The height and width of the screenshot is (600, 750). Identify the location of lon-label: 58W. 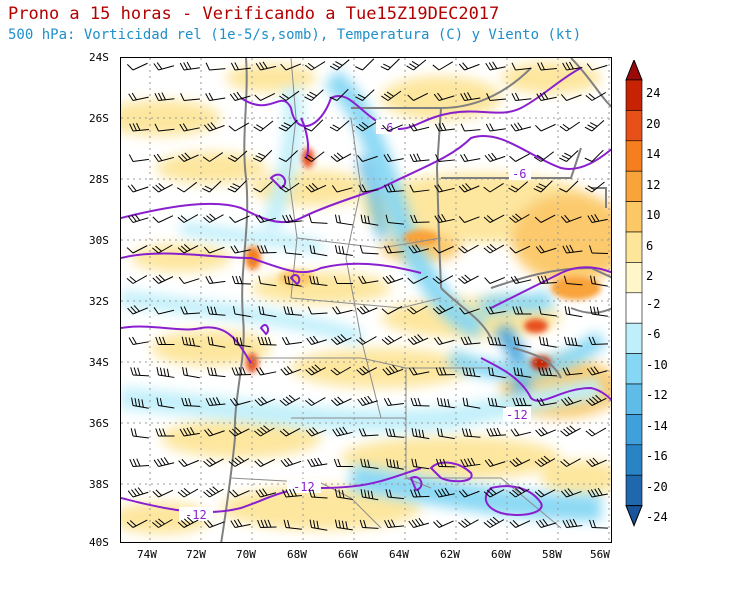
(552, 554).